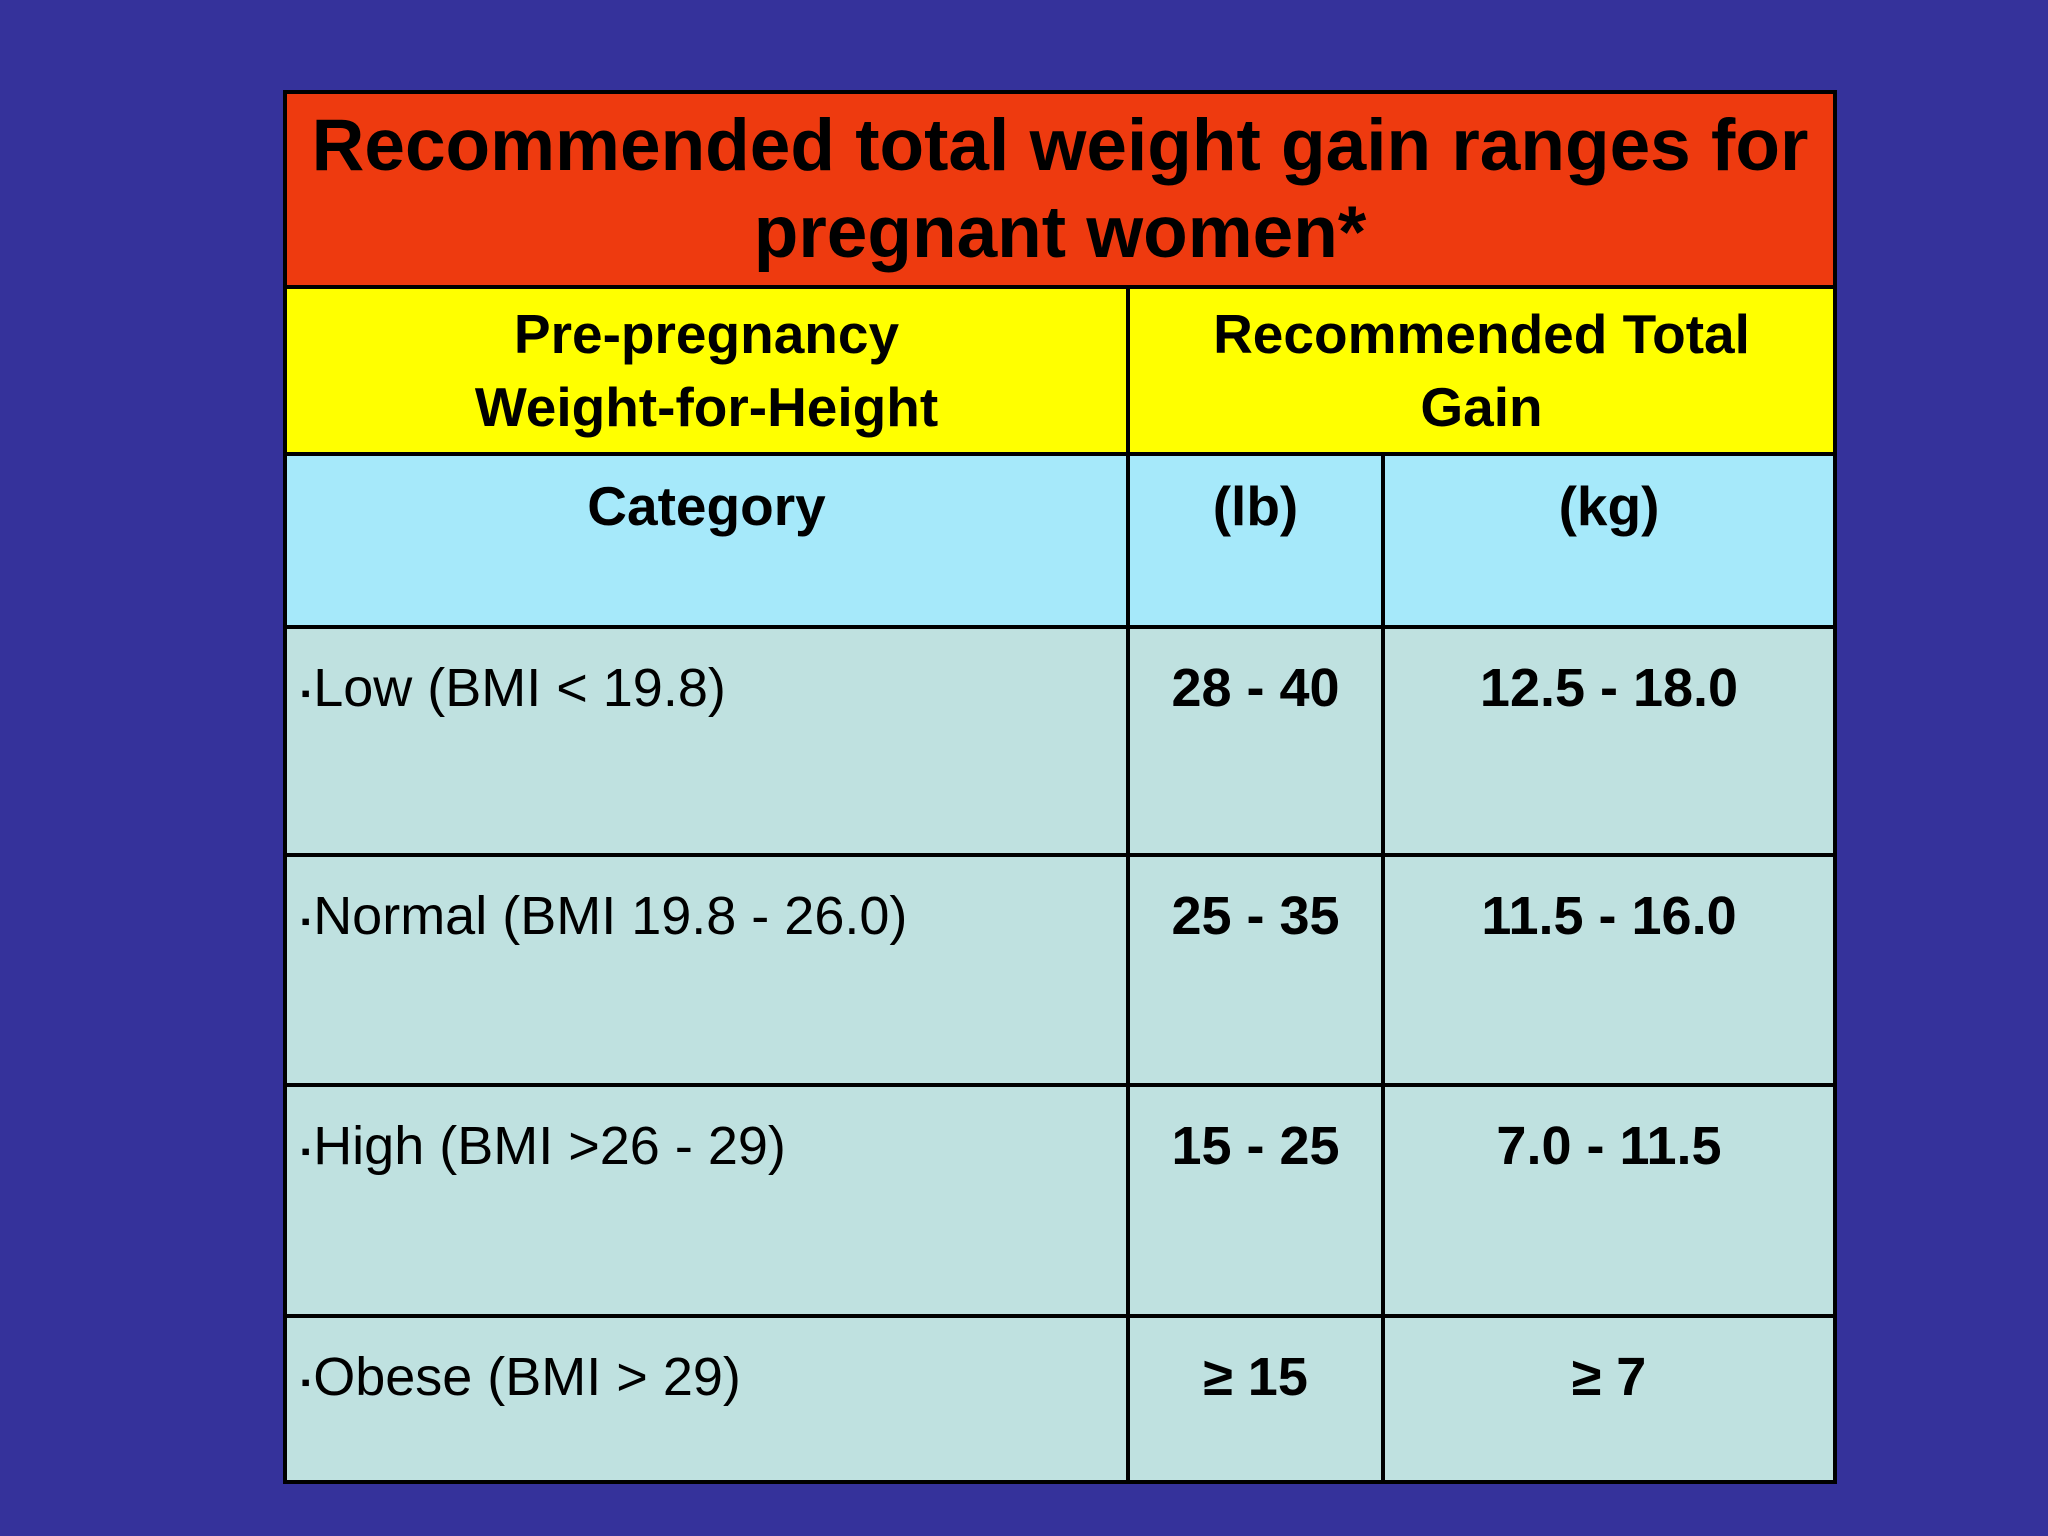 Image resolution: width=2048 pixels, height=1536 pixels. I want to click on kg-value: ≥ 7, so click(1609, 1399).